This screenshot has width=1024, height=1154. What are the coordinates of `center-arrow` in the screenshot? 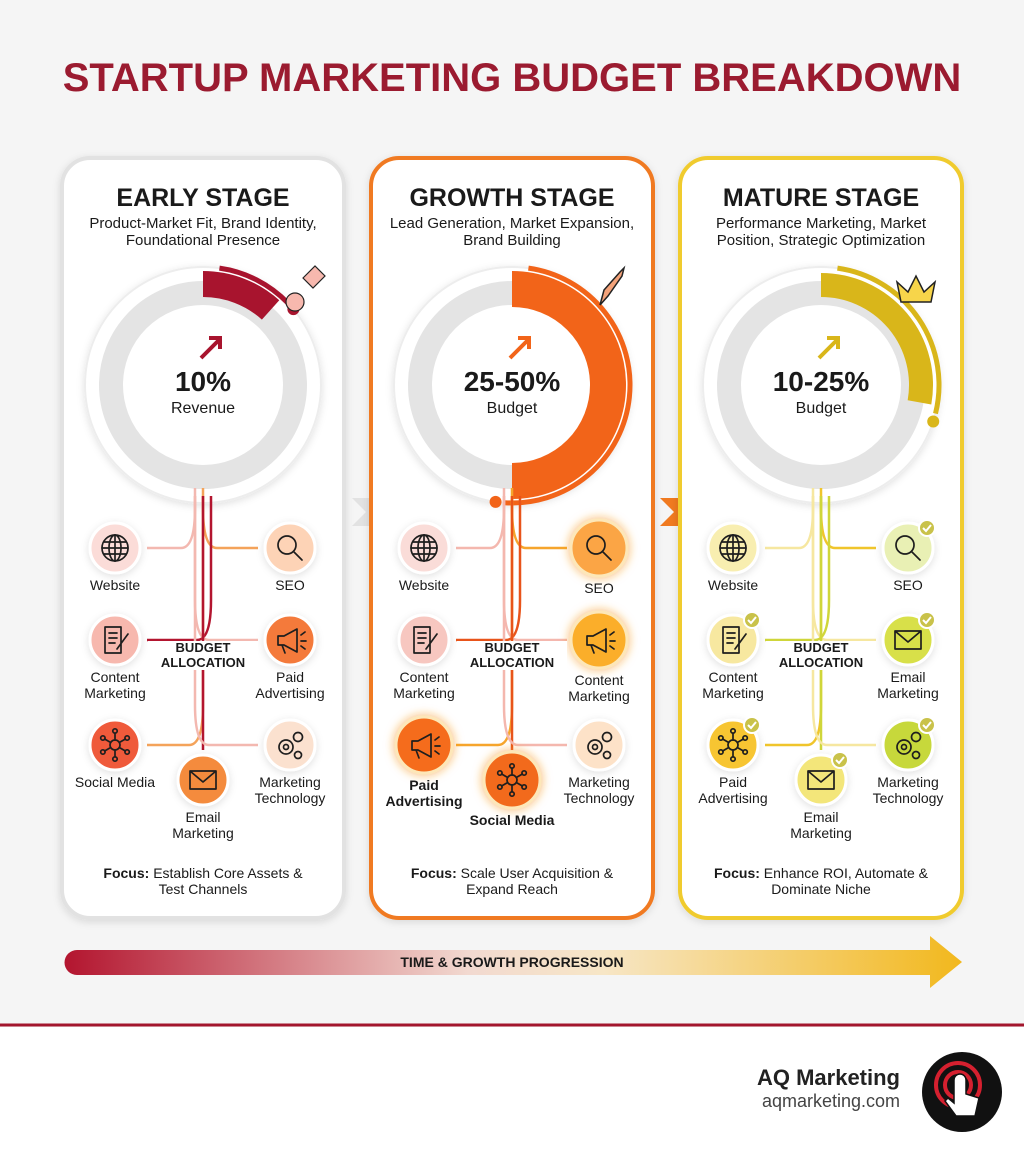 It's located at (210, 348).